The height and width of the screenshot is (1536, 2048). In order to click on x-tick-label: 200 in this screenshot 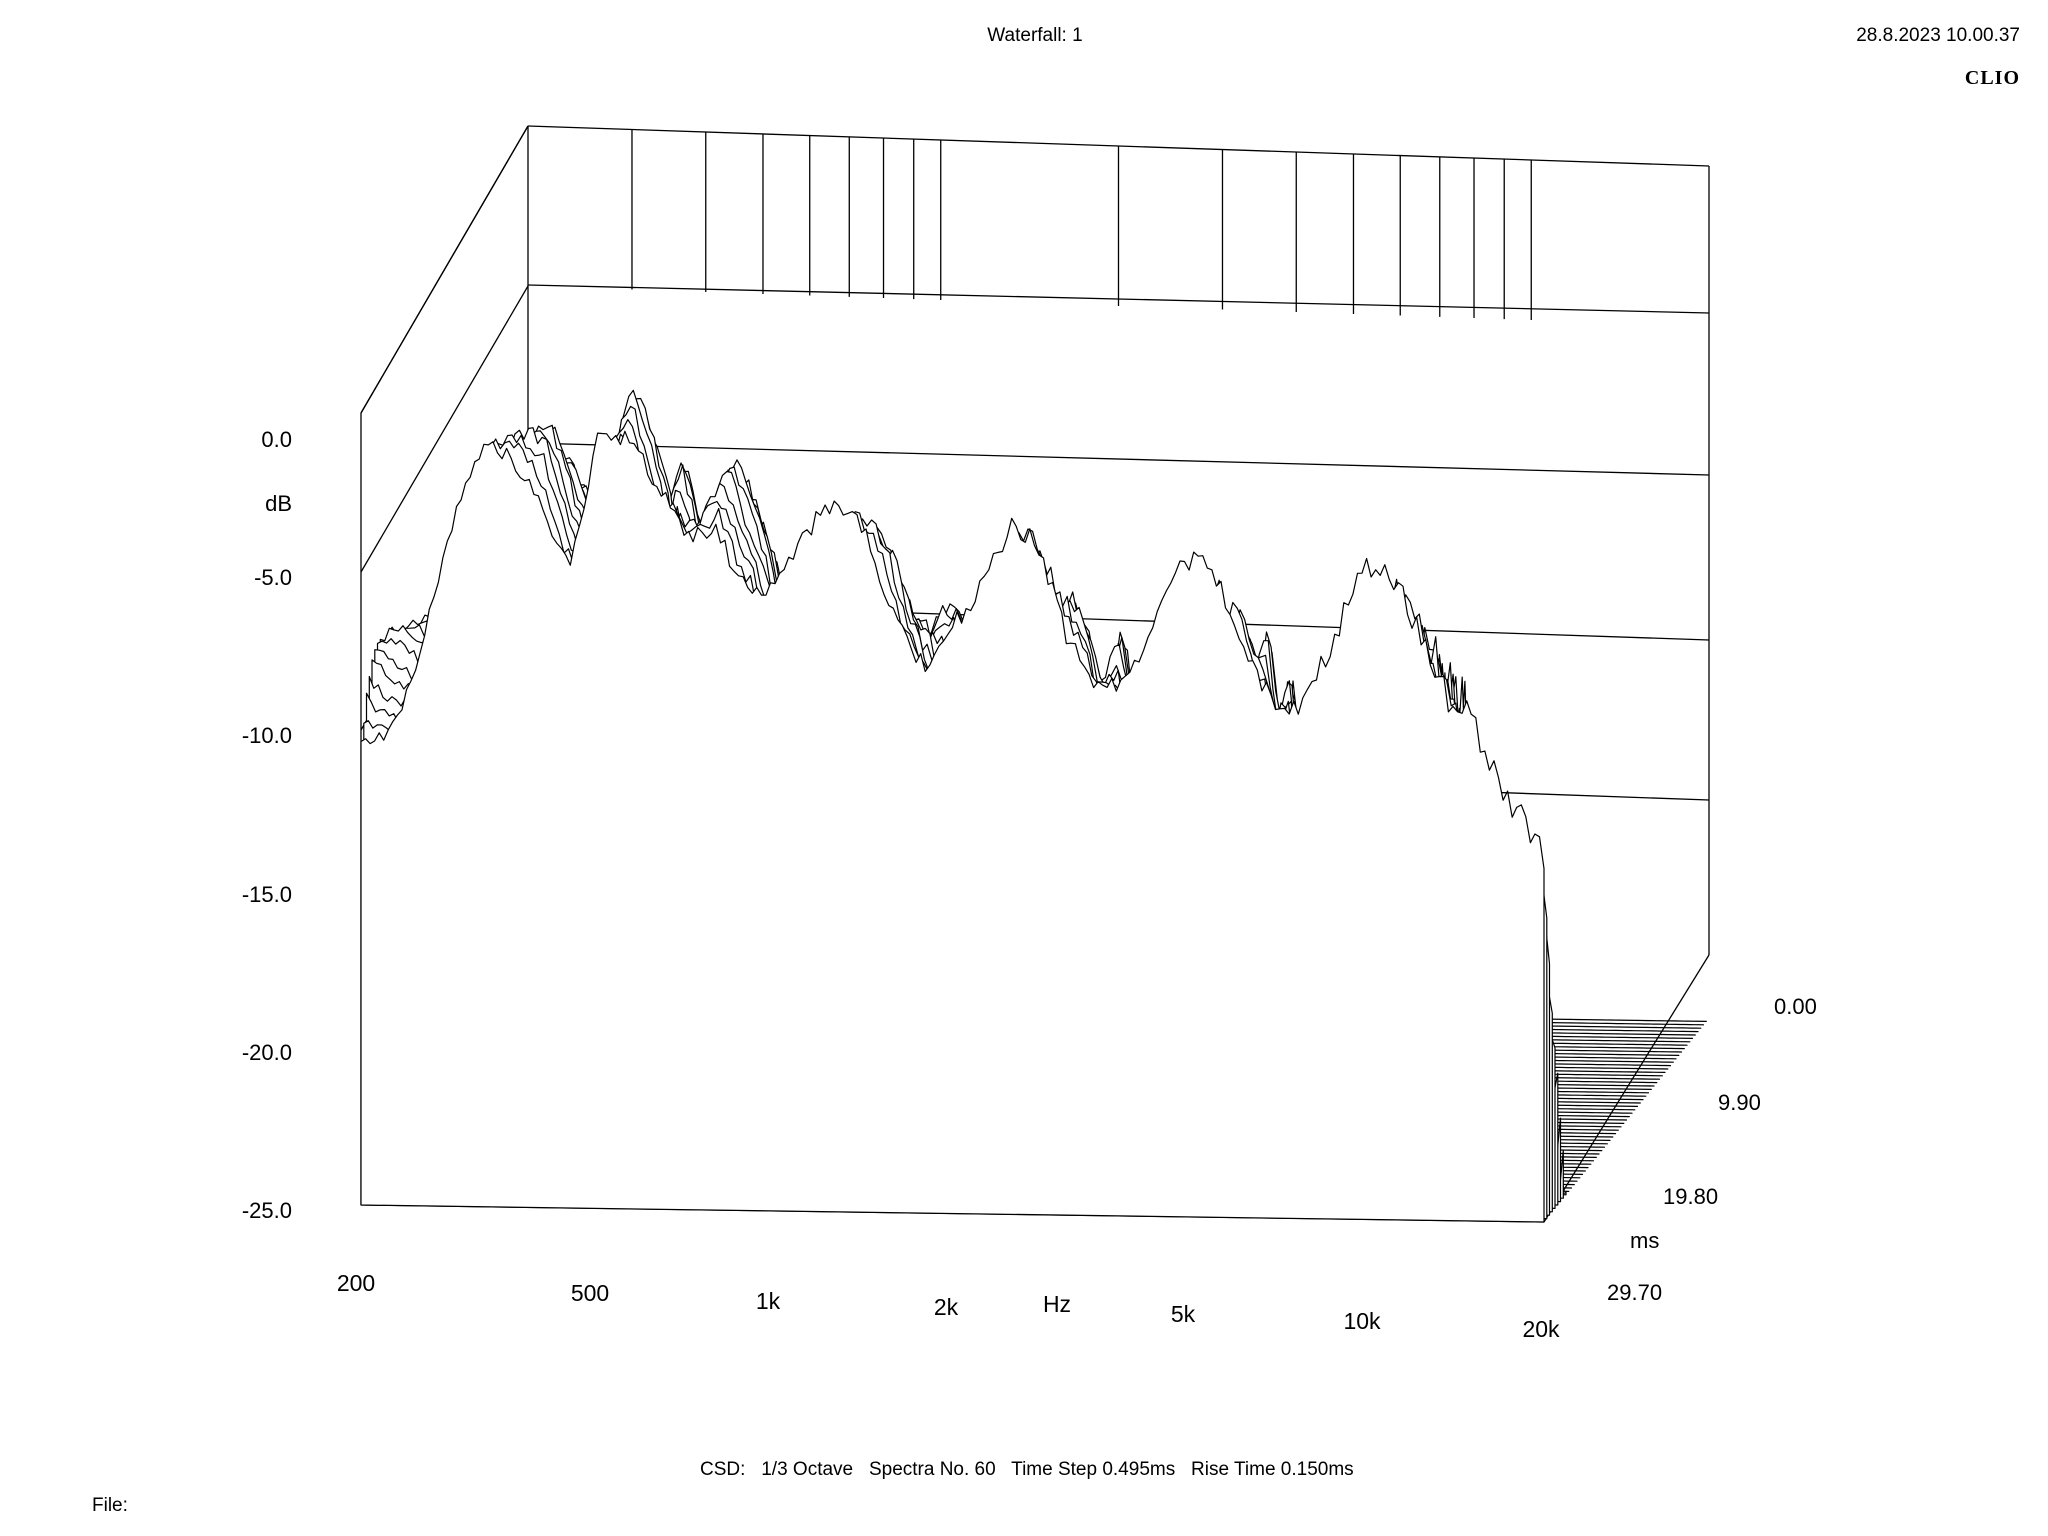, I will do `click(356, 1283)`.